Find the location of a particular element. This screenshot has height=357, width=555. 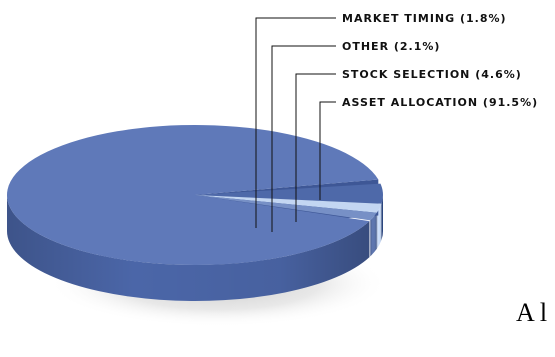

pie-slice-stock-selection is located at coordinates (289, 193).